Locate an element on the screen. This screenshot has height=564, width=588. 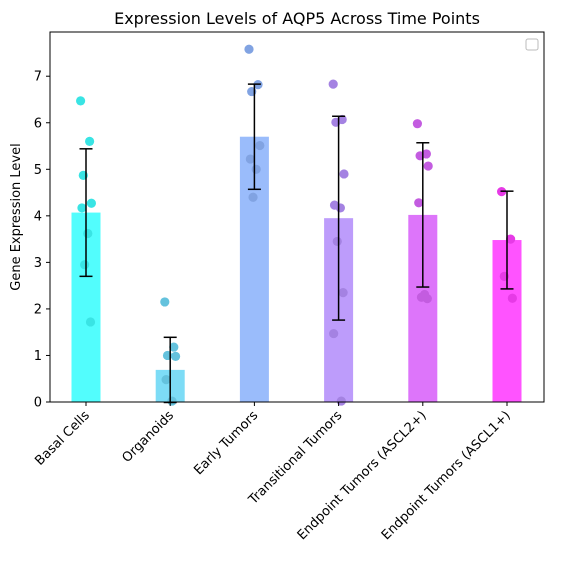
y-axis: 0 1 2 3 4 5 6 7 is located at coordinates (42, 240).